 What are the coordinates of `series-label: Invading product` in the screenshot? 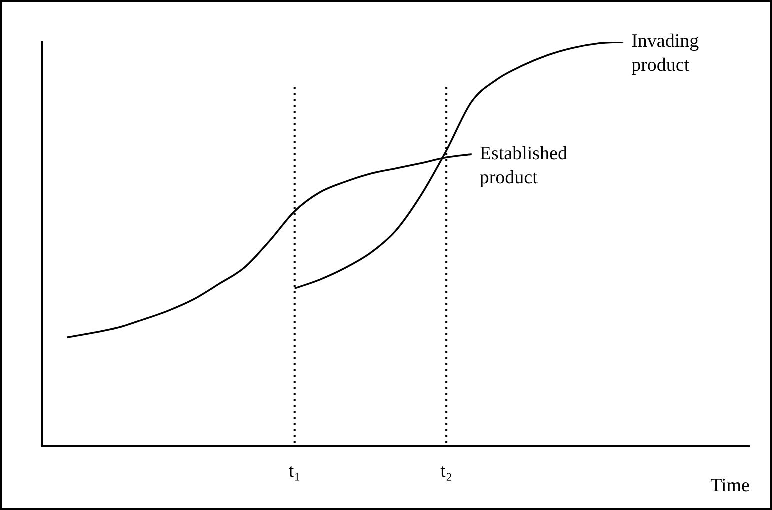 It's located at (666, 53).